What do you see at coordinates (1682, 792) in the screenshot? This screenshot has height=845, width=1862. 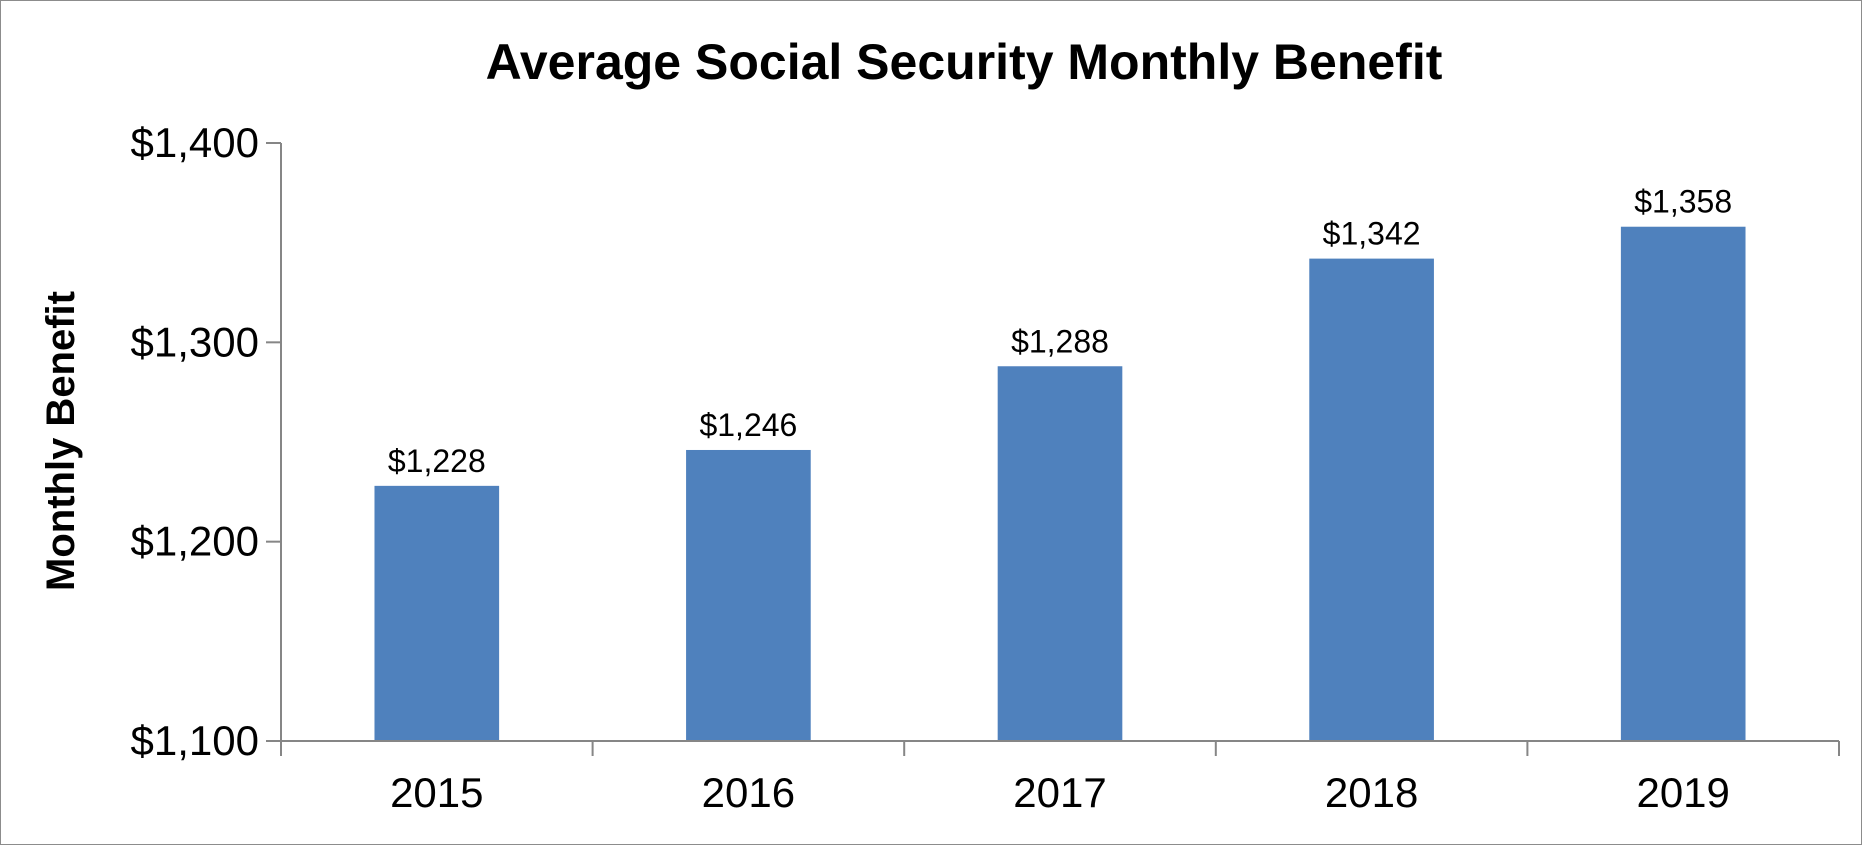 I see `x-tick-label-2019: 2019` at bounding box center [1682, 792].